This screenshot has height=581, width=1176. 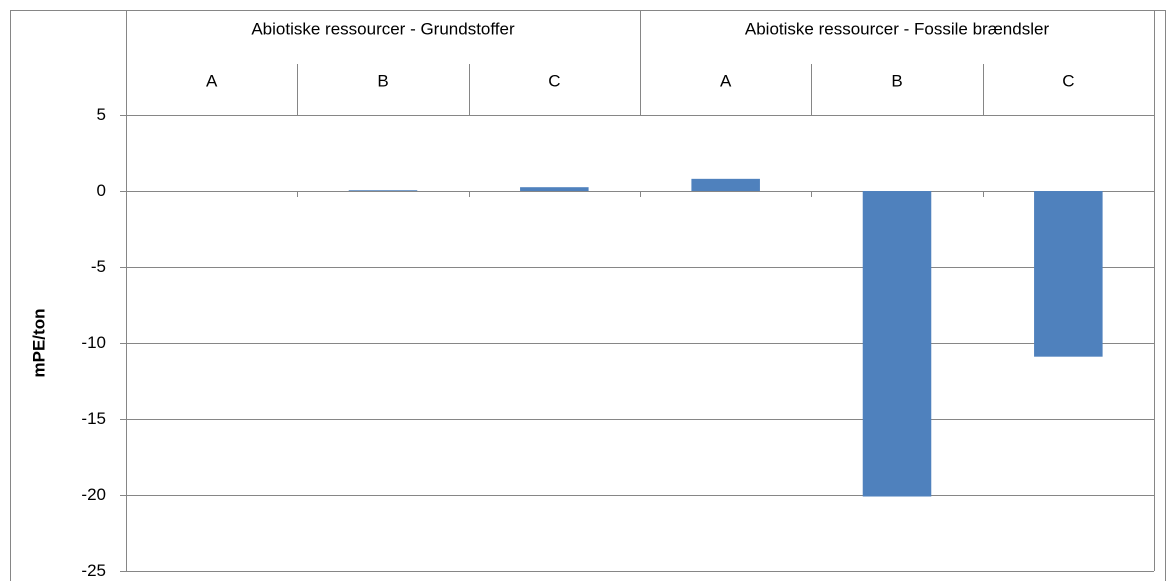 What do you see at coordinates (383, 28) in the screenshot?
I see `group-label: Abiotiske ressourcer - Grundstoffer` at bounding box center [383, 28].